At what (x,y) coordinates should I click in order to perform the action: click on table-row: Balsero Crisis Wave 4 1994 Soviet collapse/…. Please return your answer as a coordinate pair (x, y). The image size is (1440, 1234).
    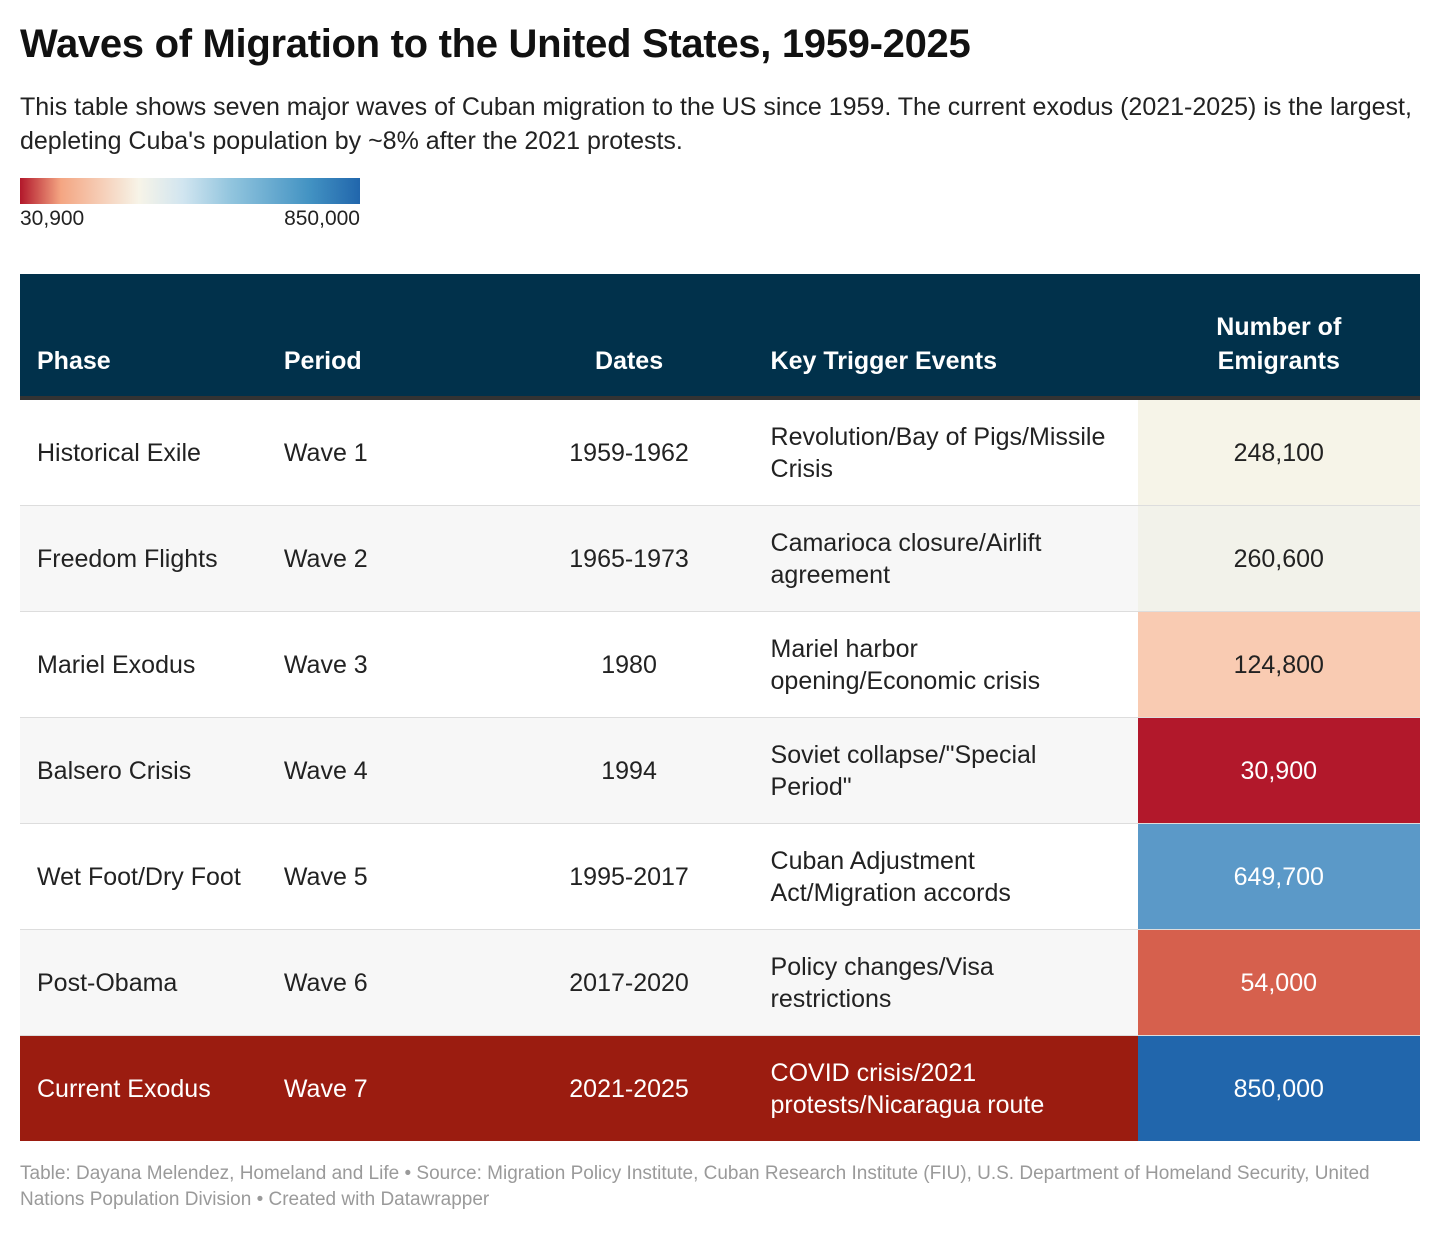
    Looking at the image, I should click on (720, 770).